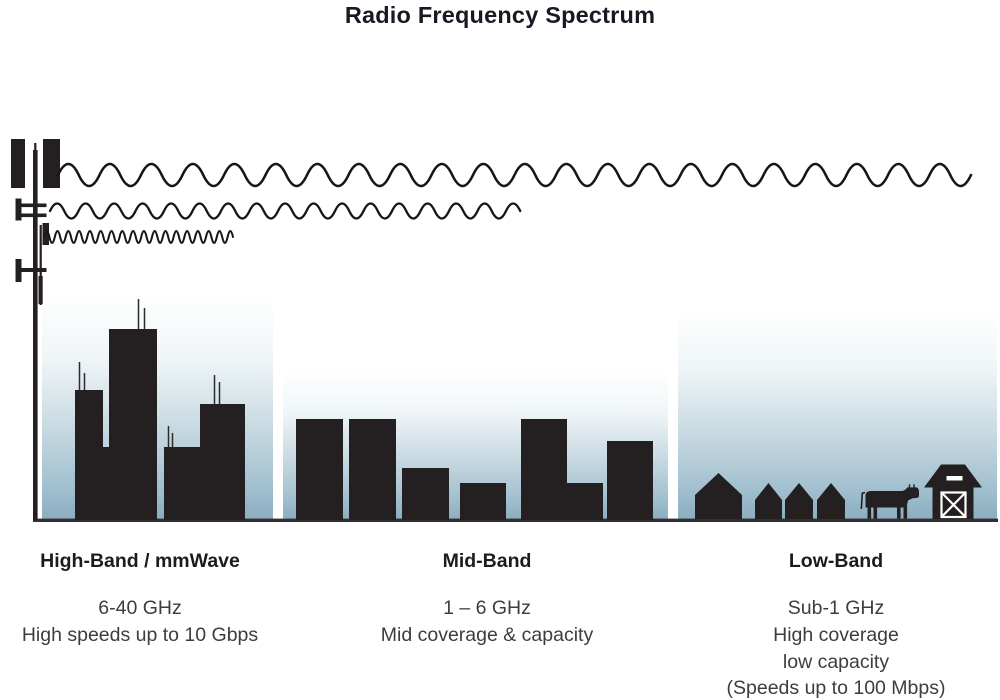 This screenshot has width=1000, height=700. Describe the element at coordinates (836, 634) in the screenshot. I see `low-band-coverage: High coverage` at that location.